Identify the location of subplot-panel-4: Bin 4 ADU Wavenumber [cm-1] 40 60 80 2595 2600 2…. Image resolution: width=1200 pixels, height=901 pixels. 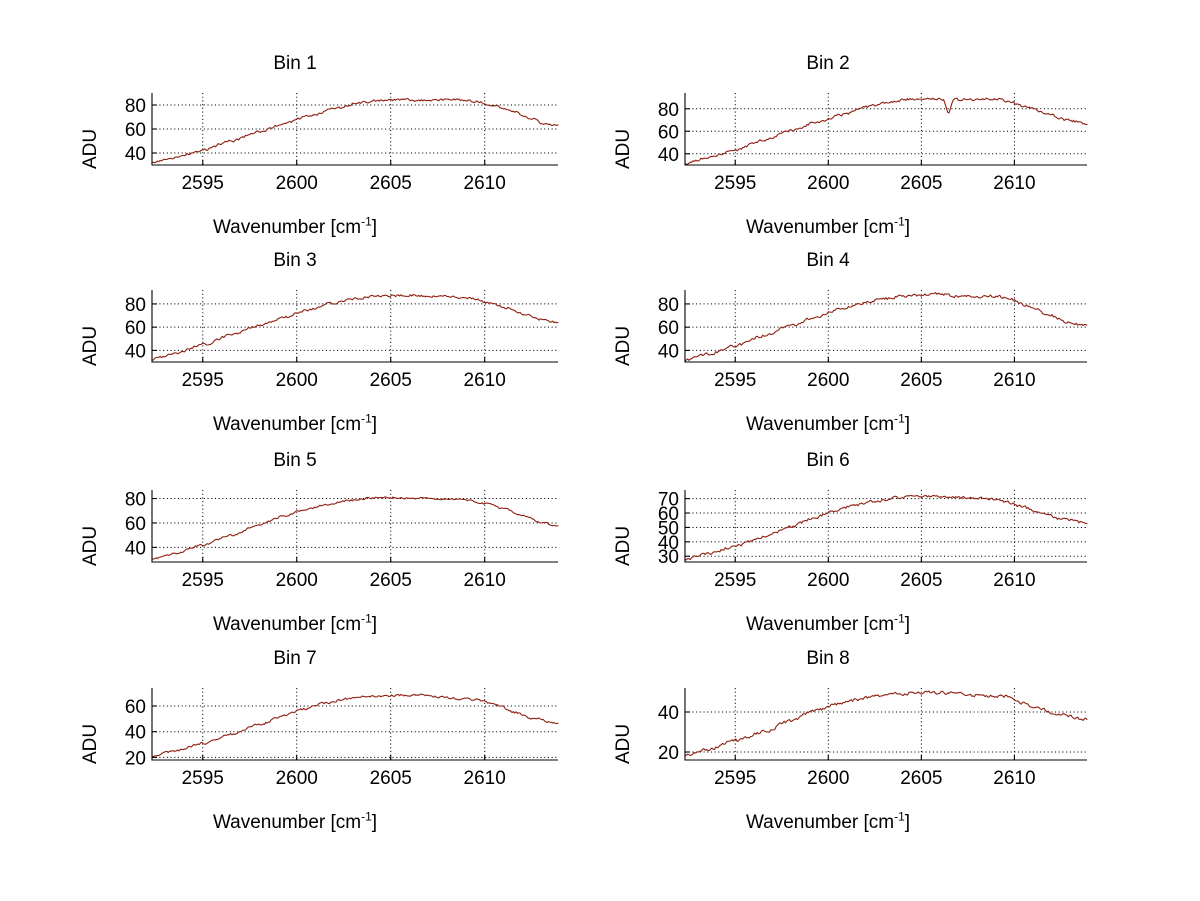
(828, 355).